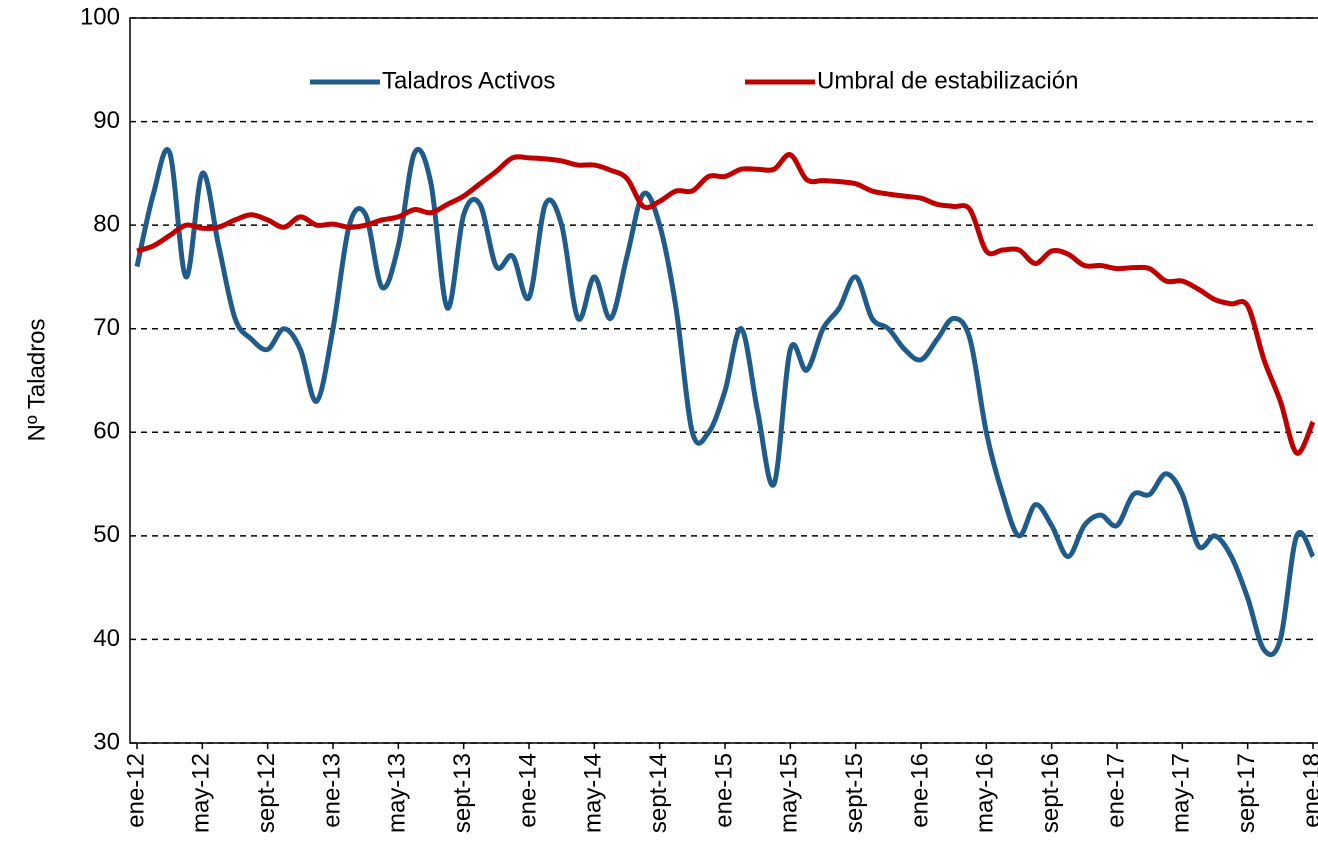 The image size is (1318, 864). What do you see at coordinates (106, 638) in the screenshot?
I see `y-tick-label: 40` at bounding box center [106, 638].